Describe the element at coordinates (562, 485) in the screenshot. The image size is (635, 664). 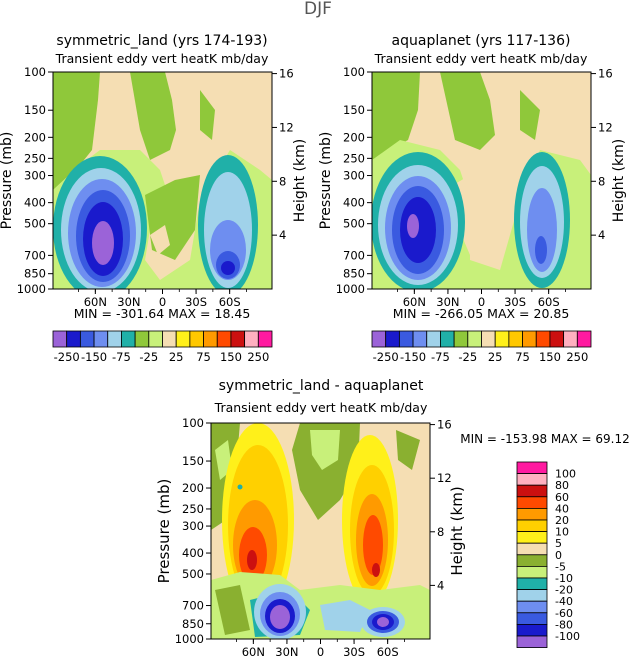
I see `colorbar-label: 80` at that location.